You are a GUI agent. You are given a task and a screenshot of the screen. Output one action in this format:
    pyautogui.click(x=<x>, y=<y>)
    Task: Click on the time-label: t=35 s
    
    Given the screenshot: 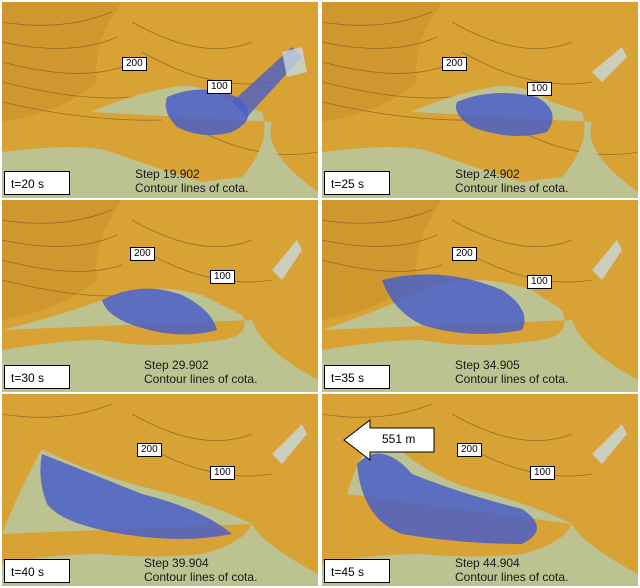 What is the action you would take?
    pyautogui.click(x=357, y=377)
    